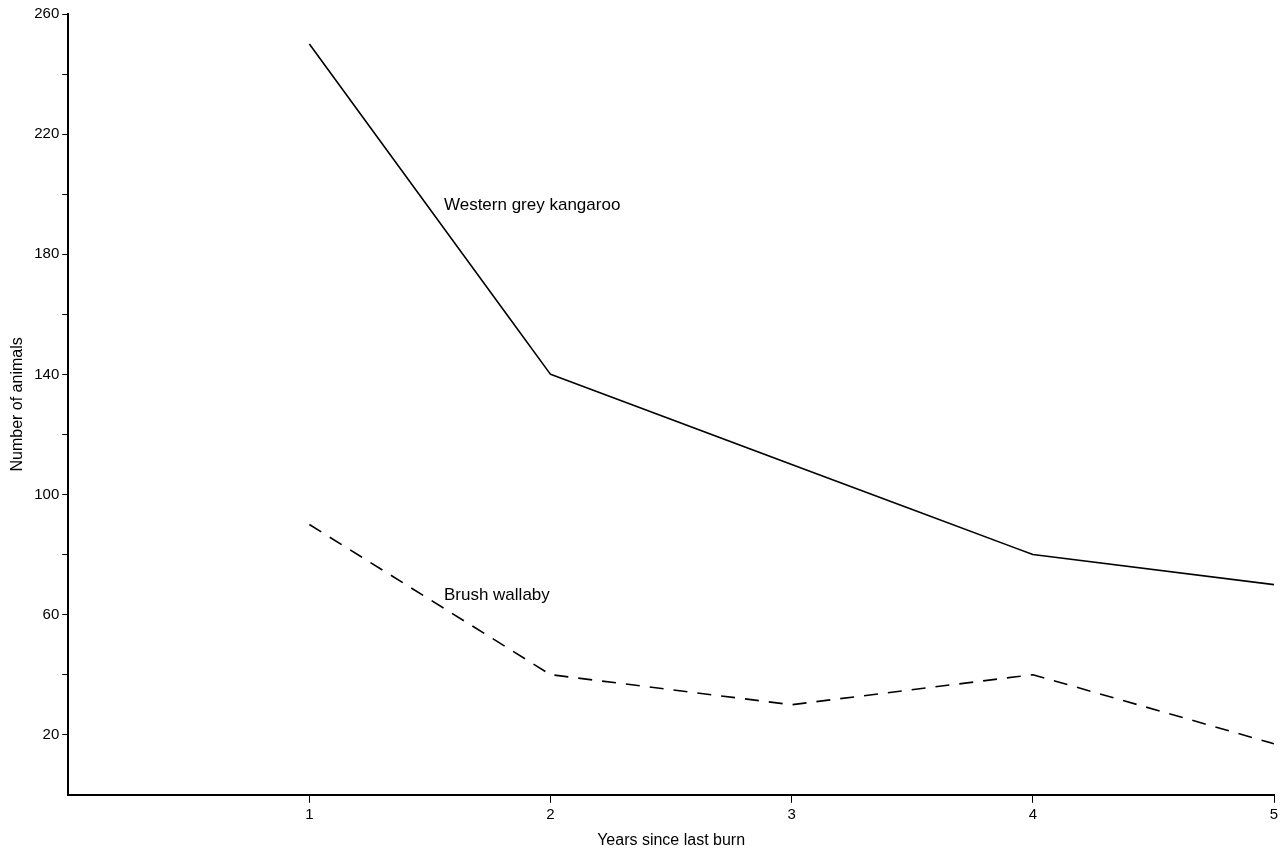 This screenshot has width=1284, height=858. Describe the element at coordinates (1274, 813) in the screenshot. I see `x-tick-label: 5` at that location.